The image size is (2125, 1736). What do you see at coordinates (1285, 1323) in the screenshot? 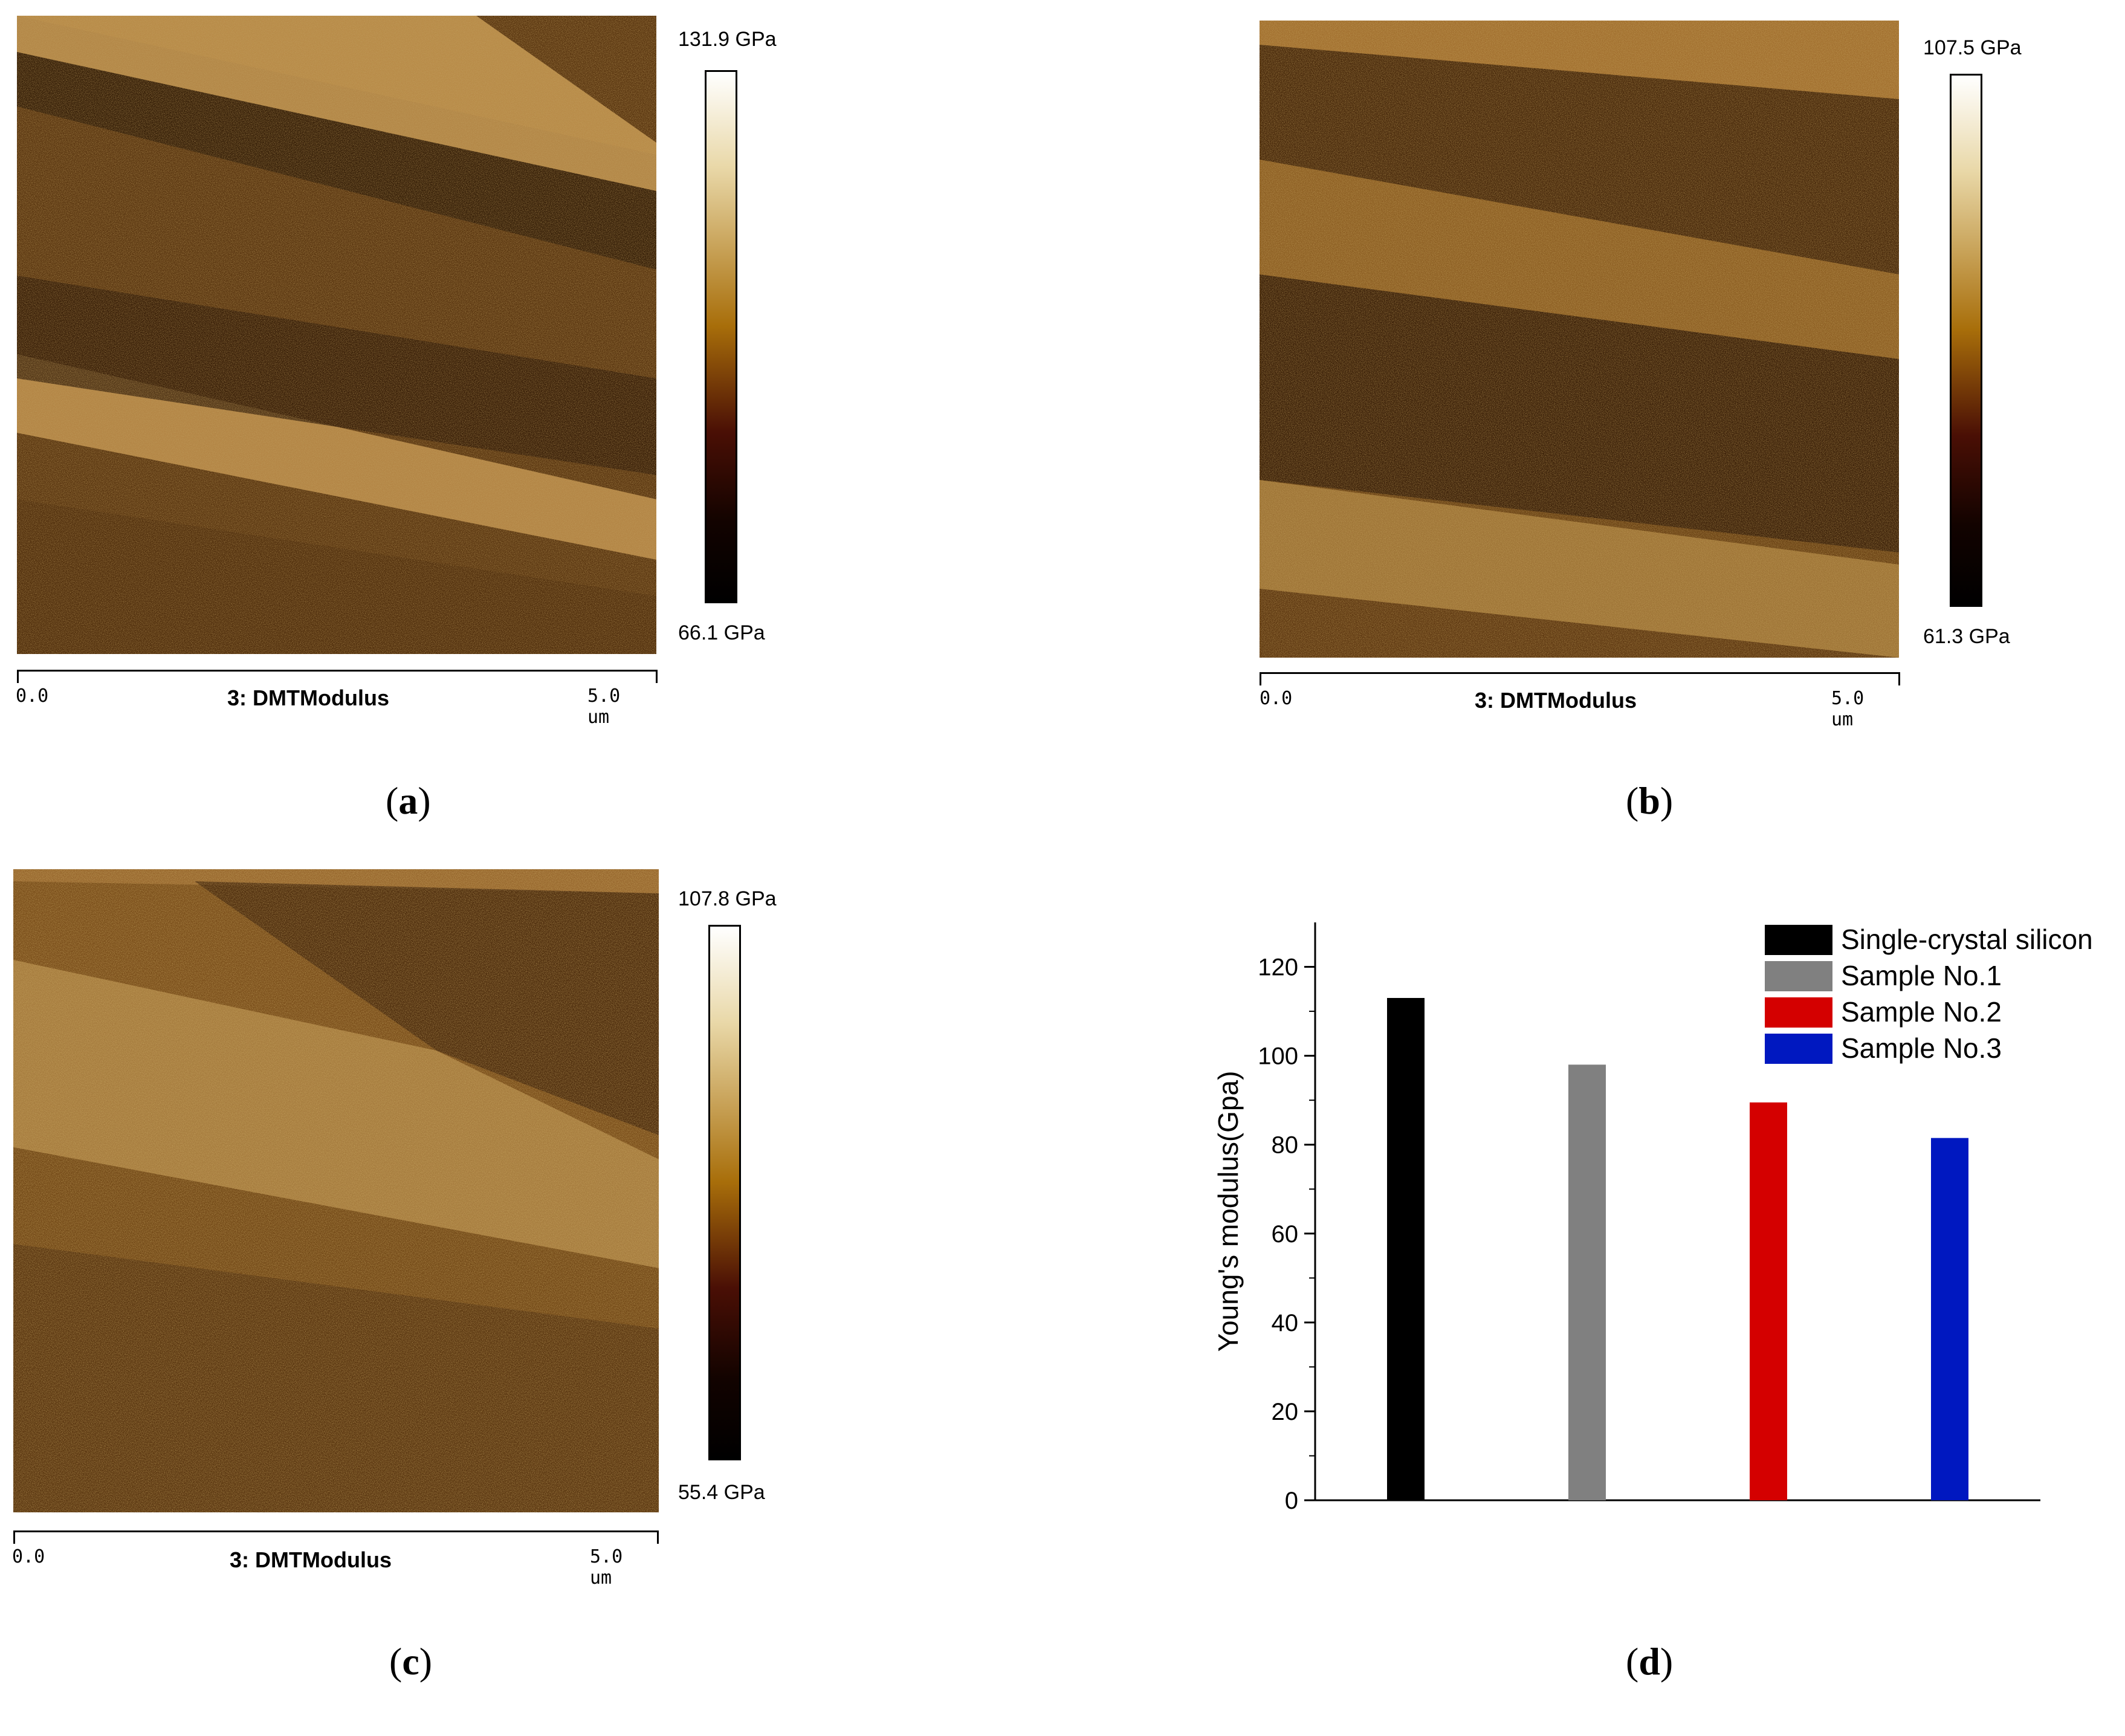
I see `y-tick-label: 40` at bounding box center [1285, 1323].